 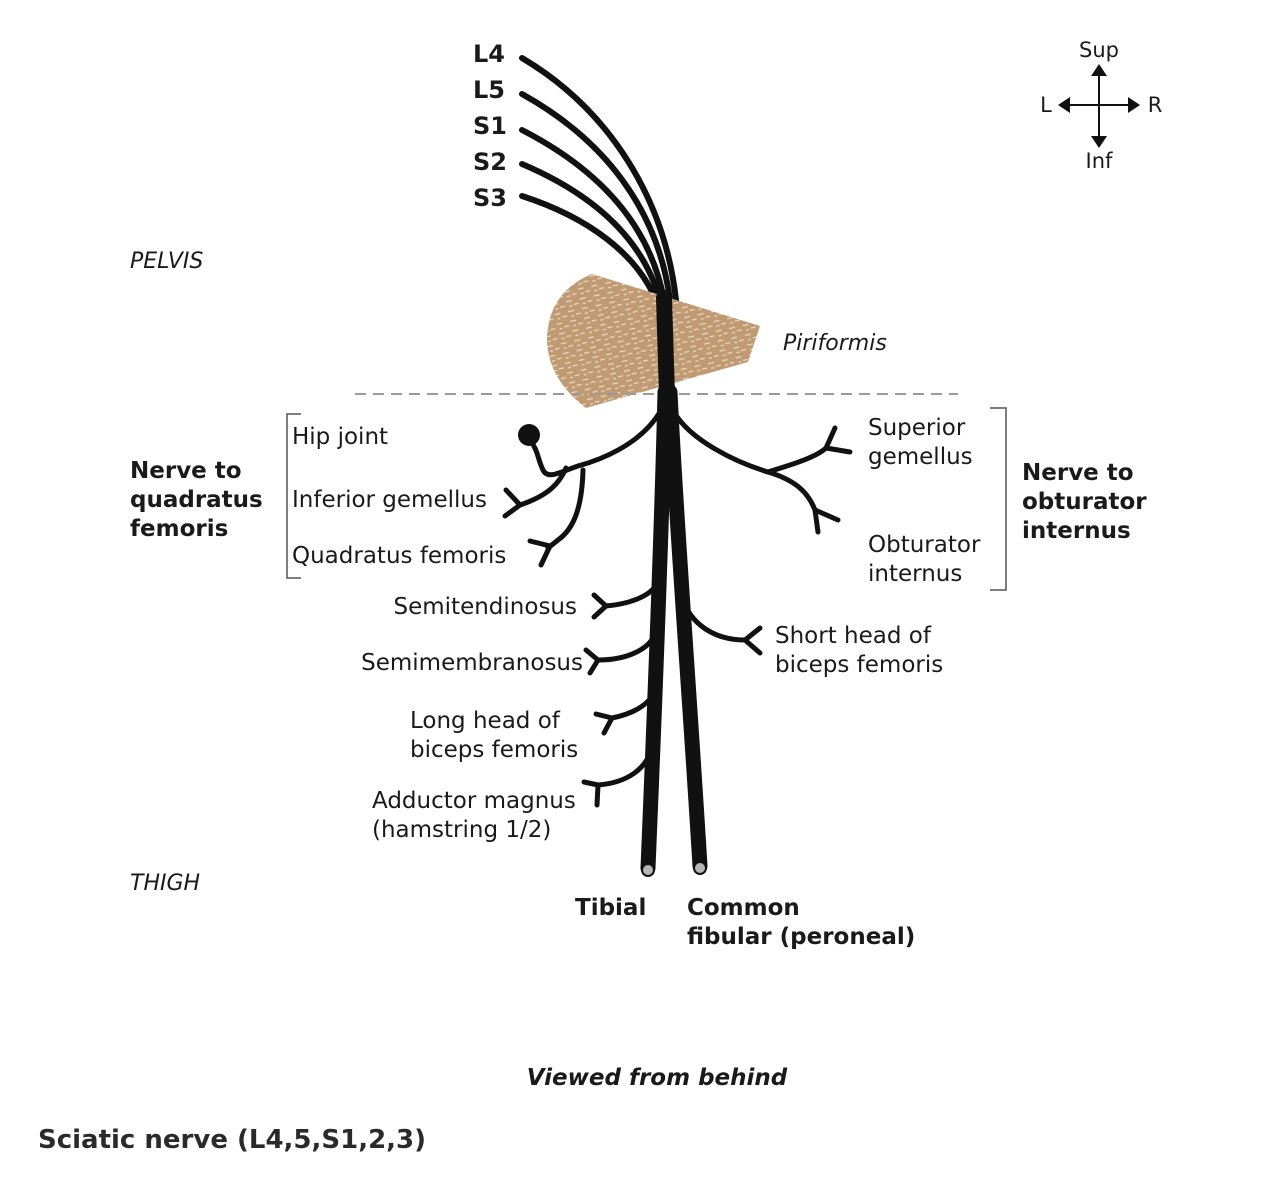 I want to click on semimembranosus-branch, so click(x=627, y=645).